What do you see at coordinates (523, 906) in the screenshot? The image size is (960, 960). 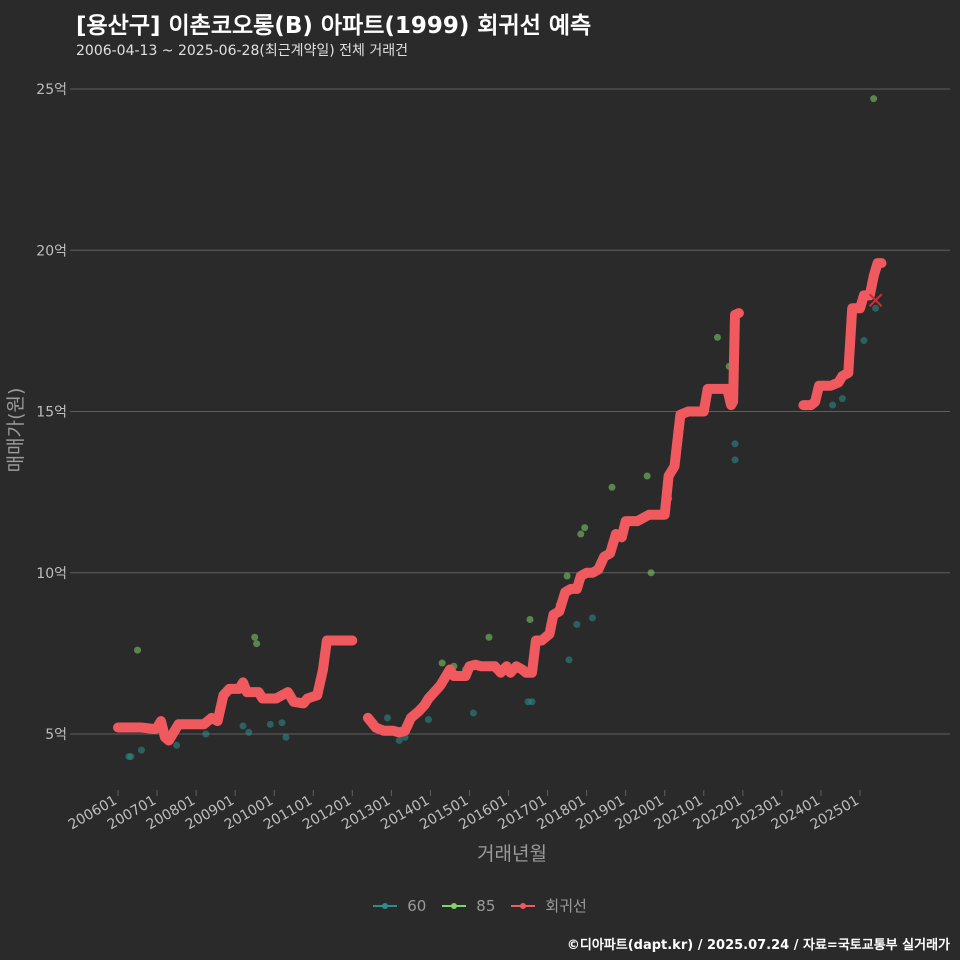 I see `legend-key-regression` at bounding box center [523, 906].